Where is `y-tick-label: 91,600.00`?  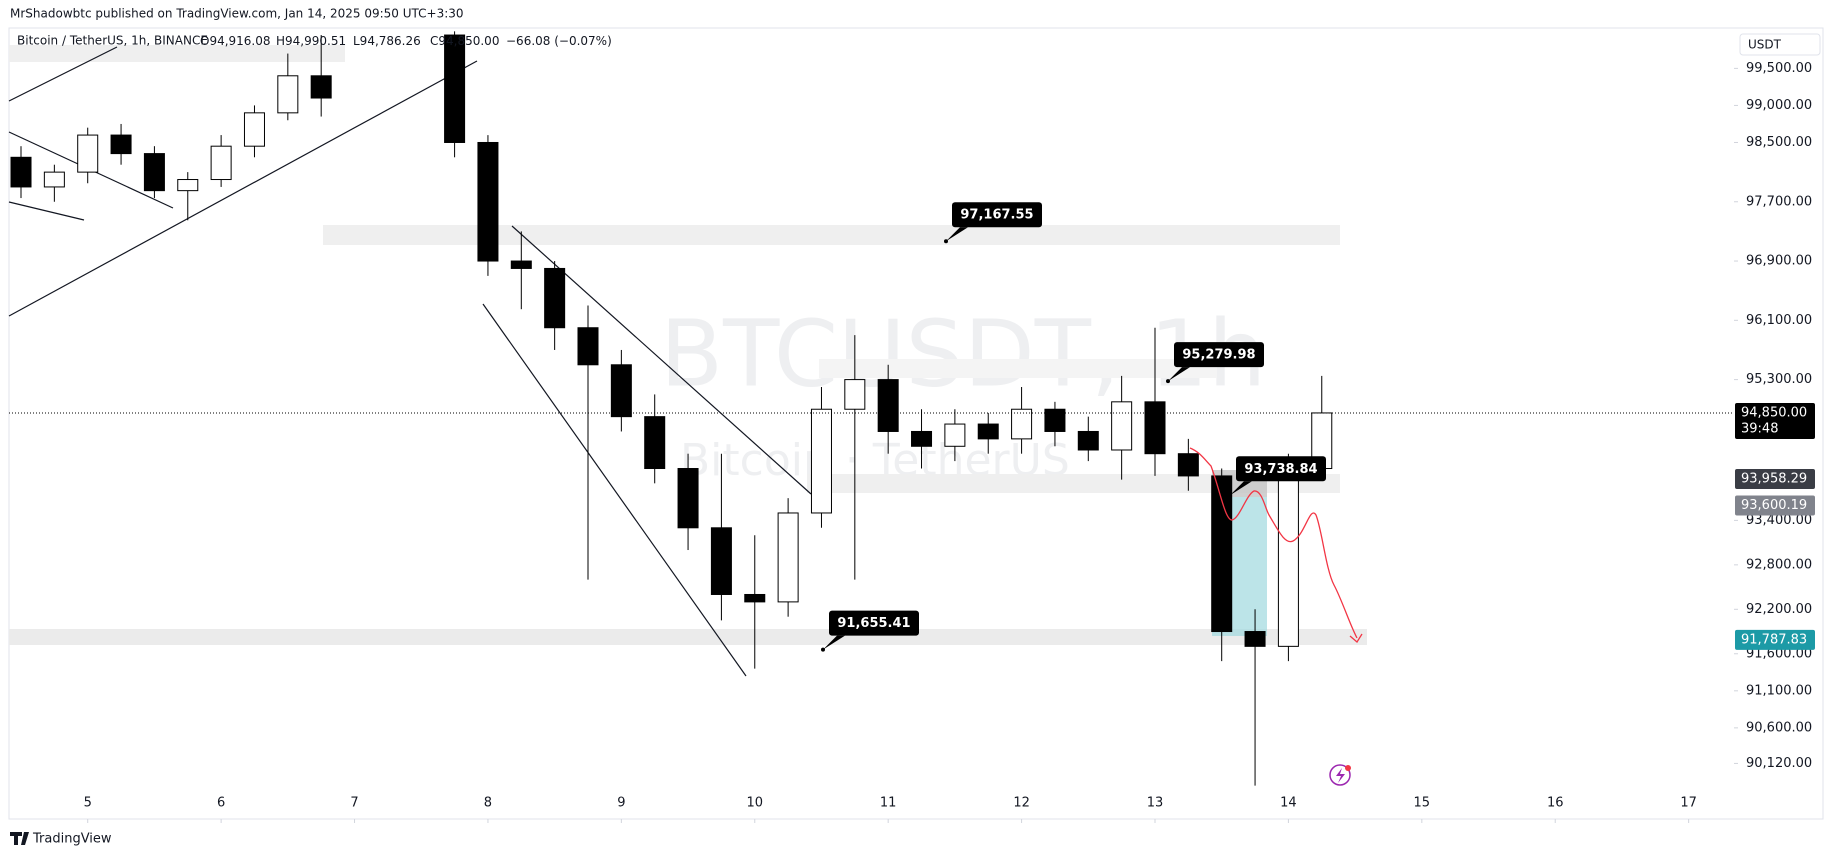 y-tick-label: 91,600.00 is located at coordinates (1779, 653).